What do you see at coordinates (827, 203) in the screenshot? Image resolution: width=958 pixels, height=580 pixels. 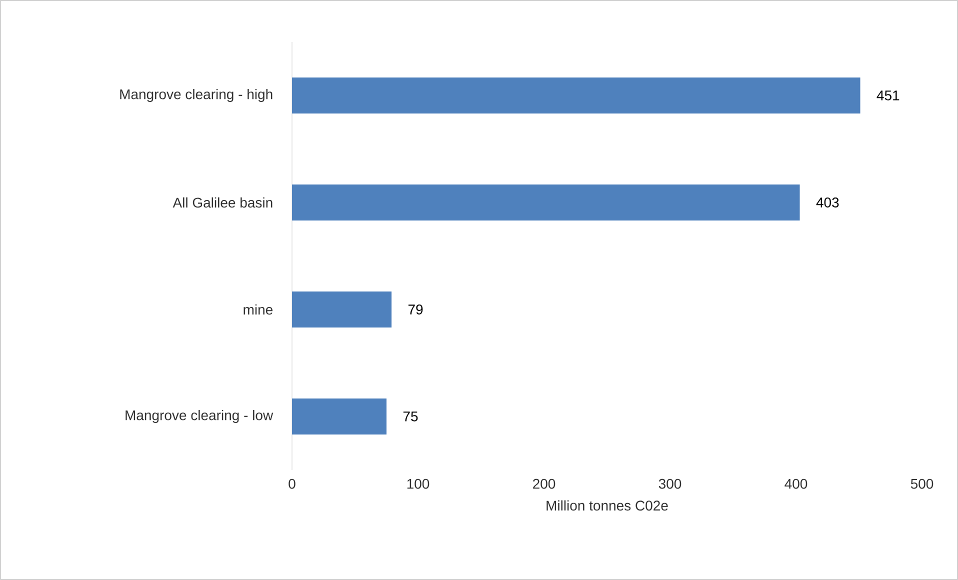 I see `data-label: 403` at bounding box center [827, 203].